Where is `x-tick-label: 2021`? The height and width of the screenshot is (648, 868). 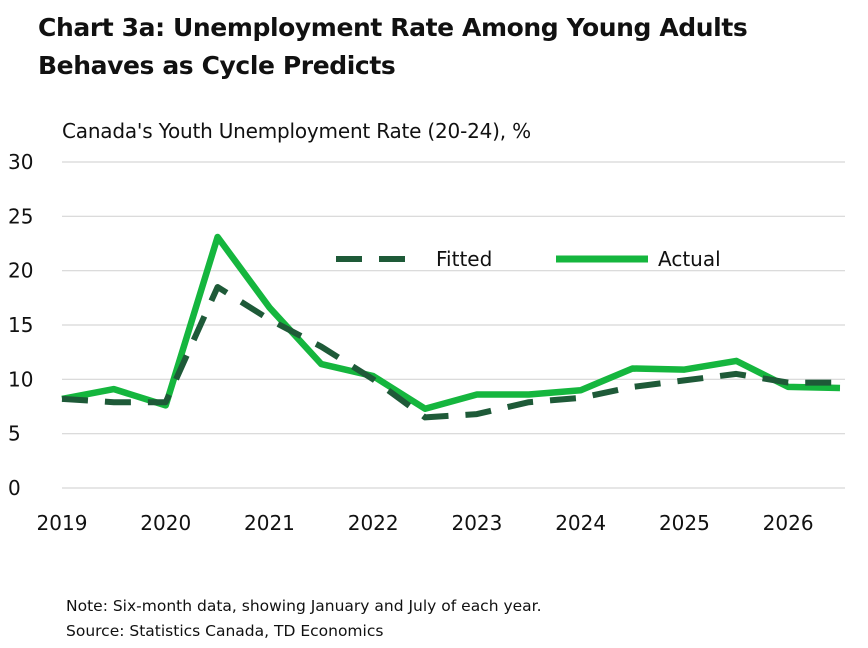 x-tick-label: 2021 is located at coordinates (269, 523).